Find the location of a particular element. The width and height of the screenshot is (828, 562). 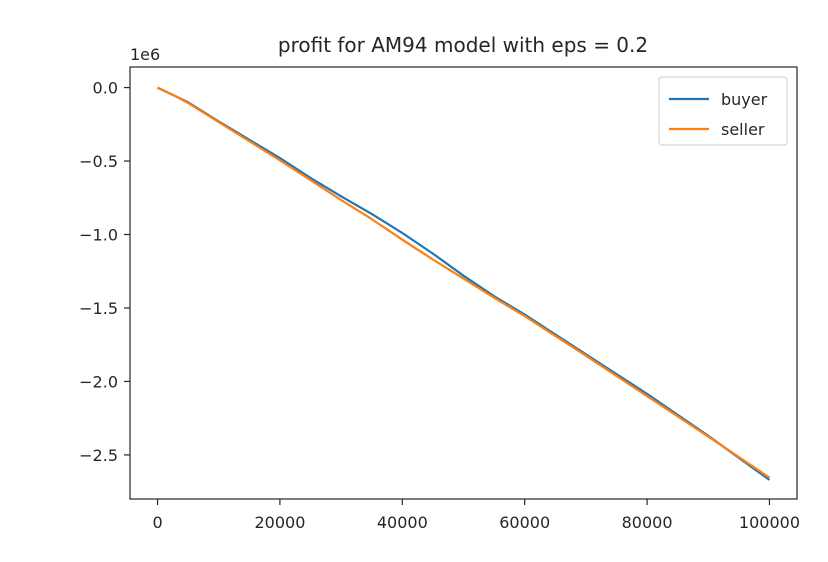

x-tick-label: 100000 is located at coordinates (769, 522).